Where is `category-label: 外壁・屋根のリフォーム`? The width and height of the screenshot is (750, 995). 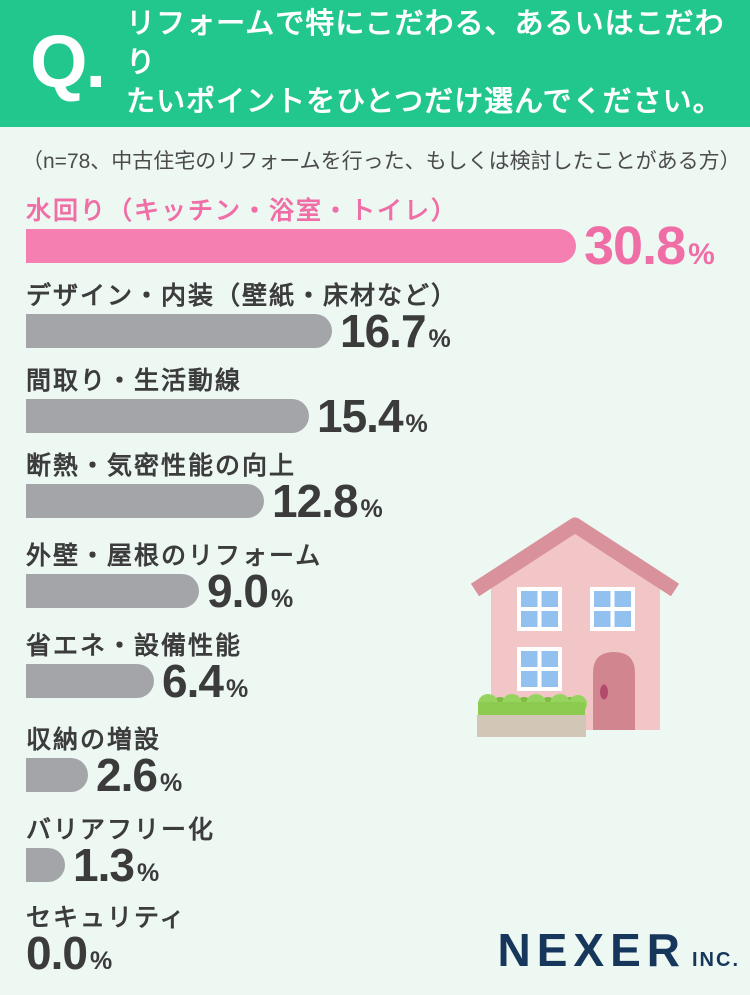
category-label: 外壁・屋根のリフォーム is located at coordinates (174, 556).